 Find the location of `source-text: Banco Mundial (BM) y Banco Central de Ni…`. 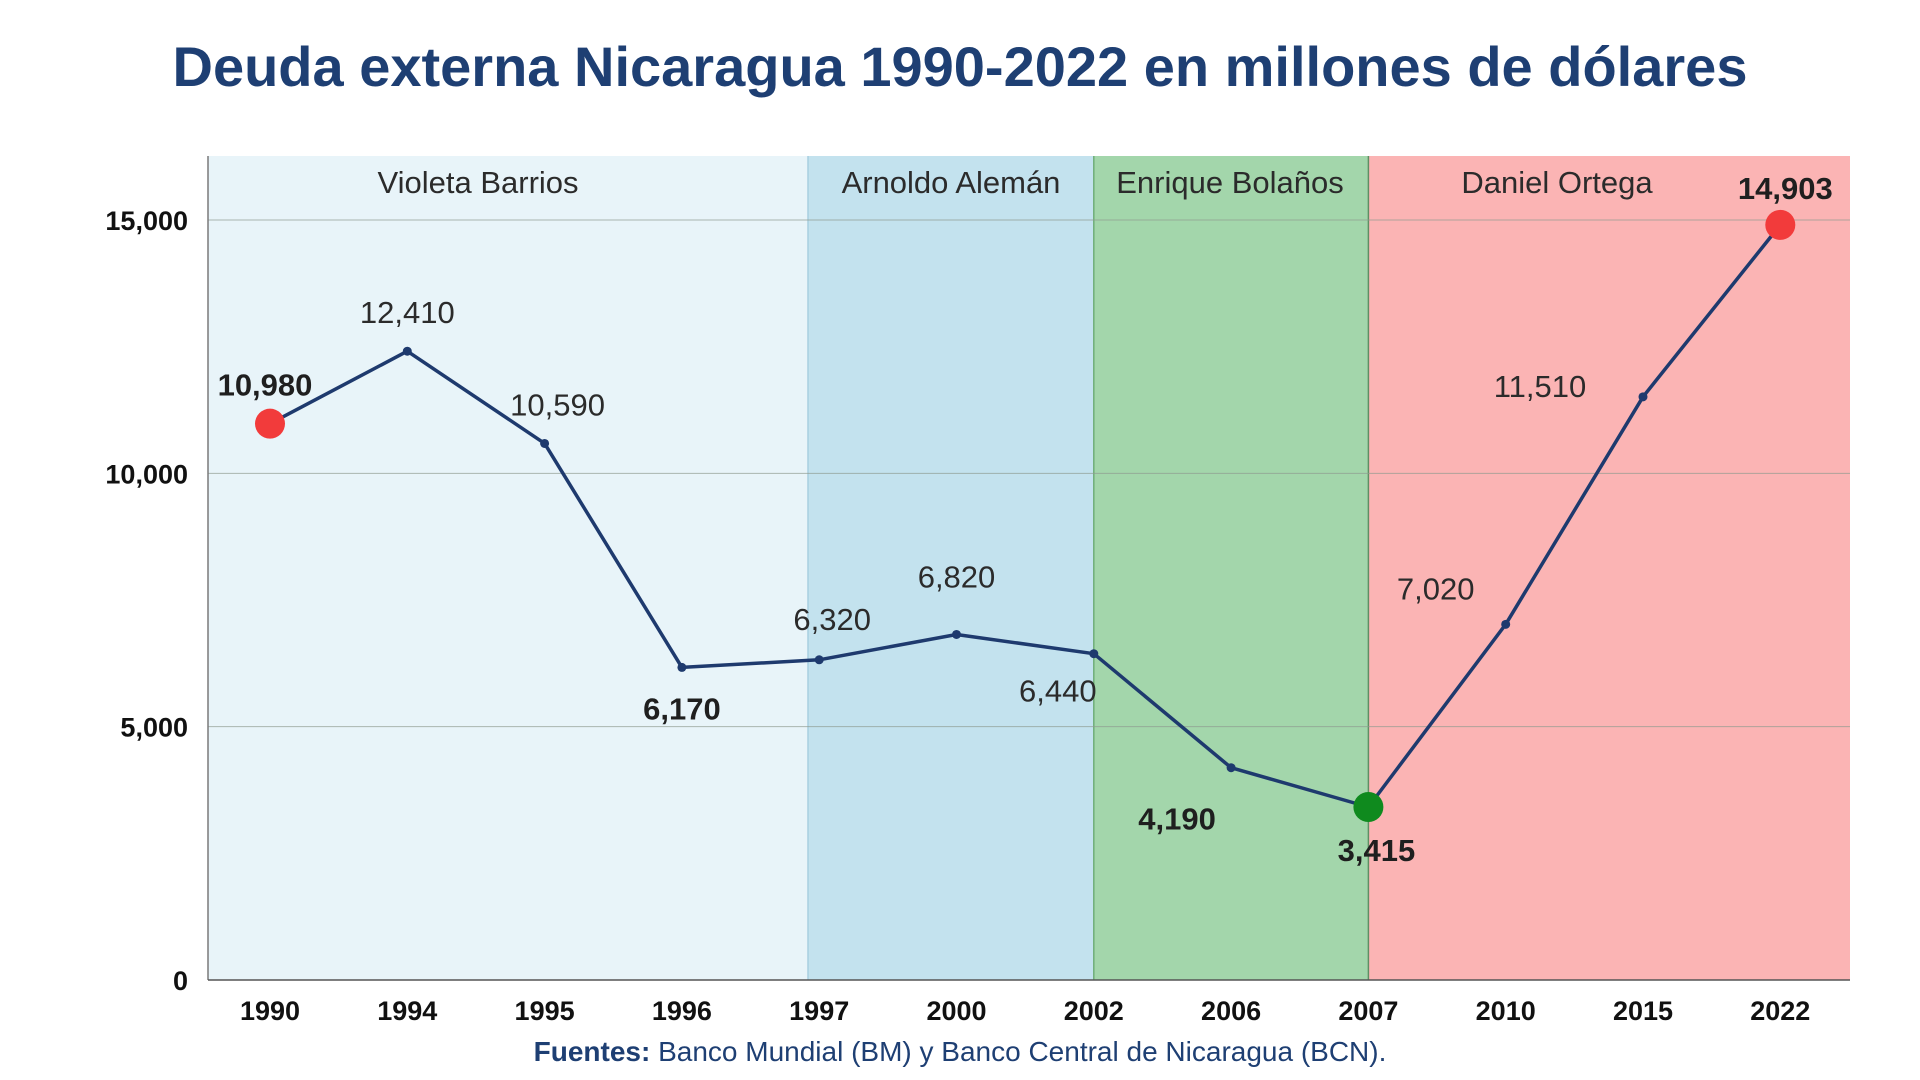

source-text: Banco Mundial (BM) y Banco Central de Ni… is located at coordinates (1018, 1051).